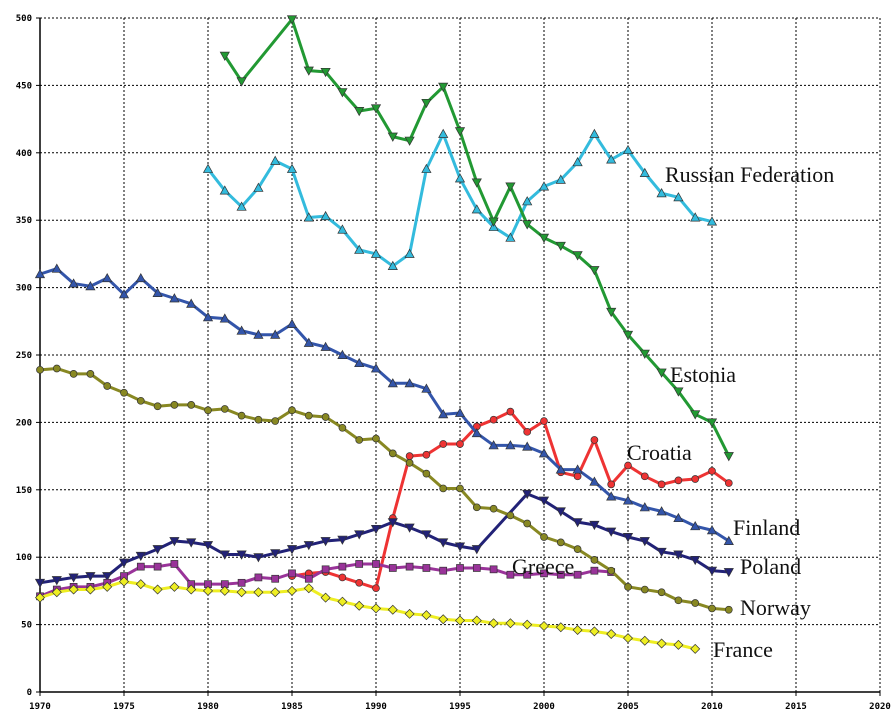 This screenshot has height=718, width=896. What do you see at coordinates (749, 174) in the screenshot?
I see `series-label: Russian Federation` at bounding box center [749, 174].